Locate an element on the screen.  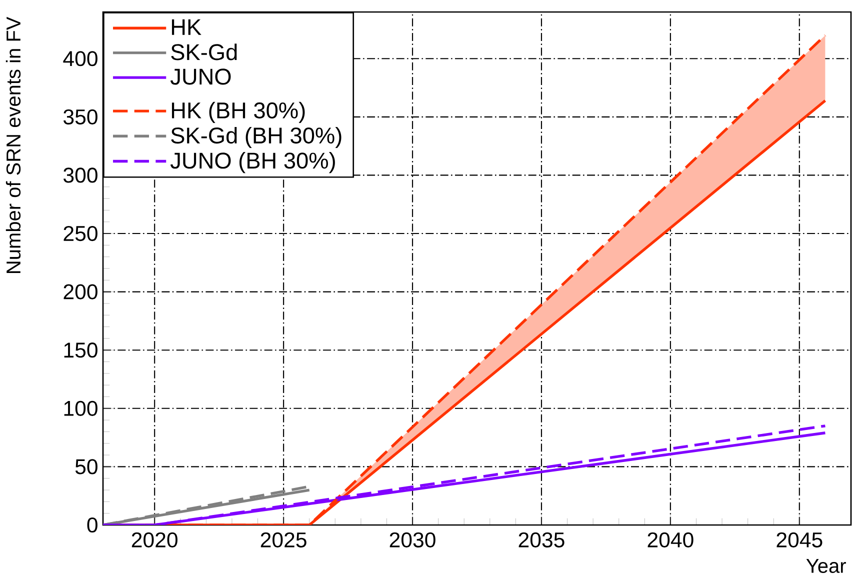
legend-label: JUNO is located at coordinates (200, 76).